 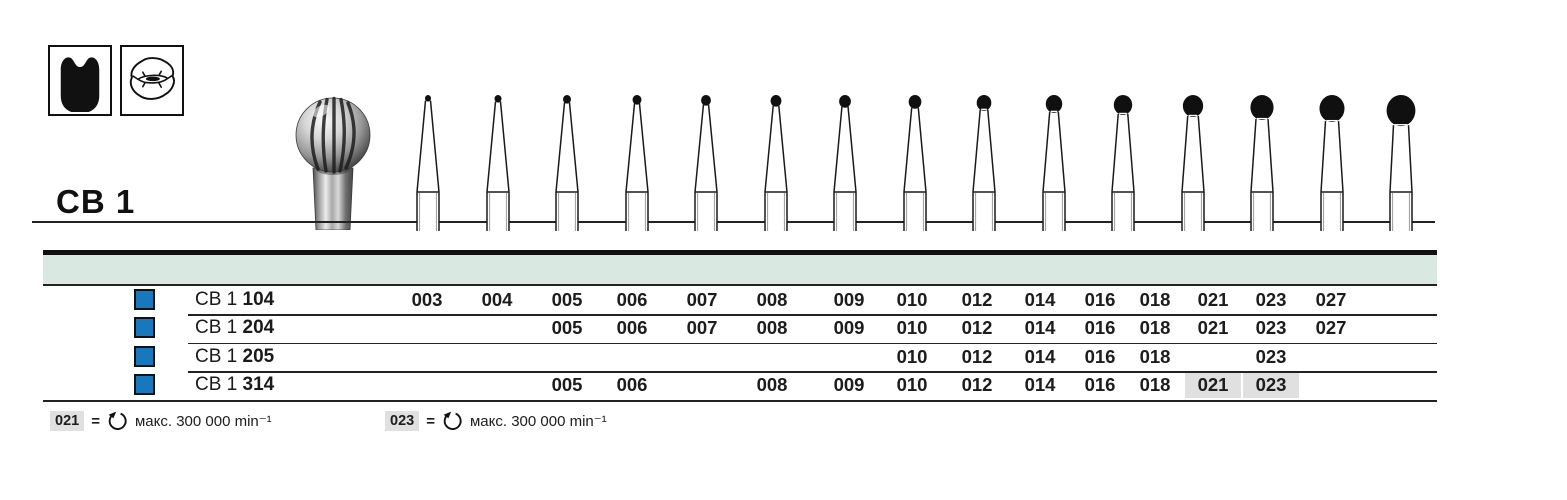 What do you see at coordinates (235, 385) in the screenshot?
I see `row-label: CB 1 314` at bounding box center [235, 385].